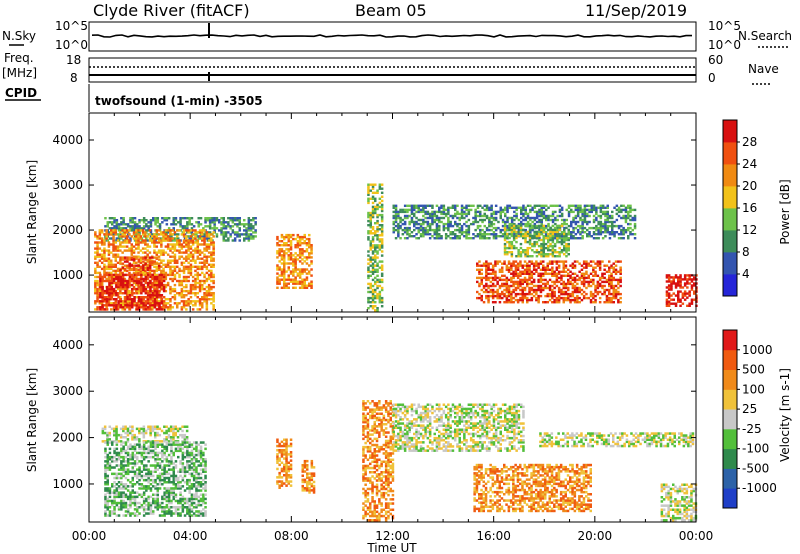  What do you see at coordinates (765, 36) in the screenshot?
I see `noise-search-label: N.Search` at bounding box center [765, 36].